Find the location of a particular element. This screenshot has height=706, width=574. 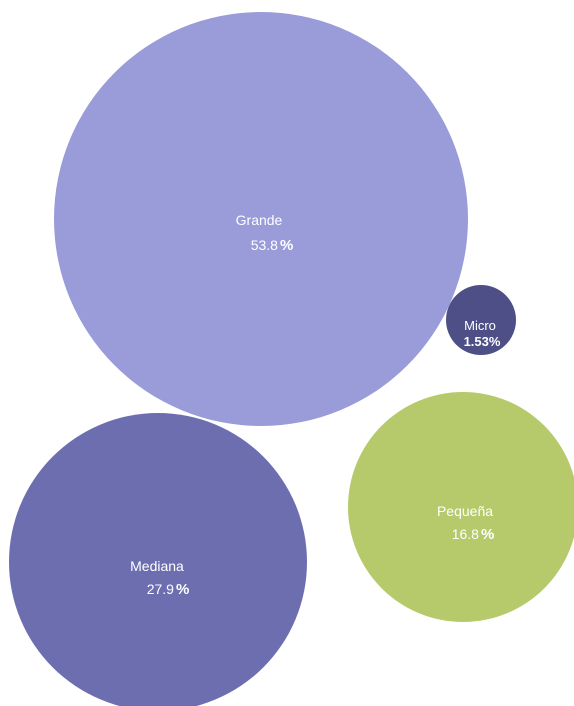

bubble-micro: Micro 1.53% is located at coordinates (481, 320).